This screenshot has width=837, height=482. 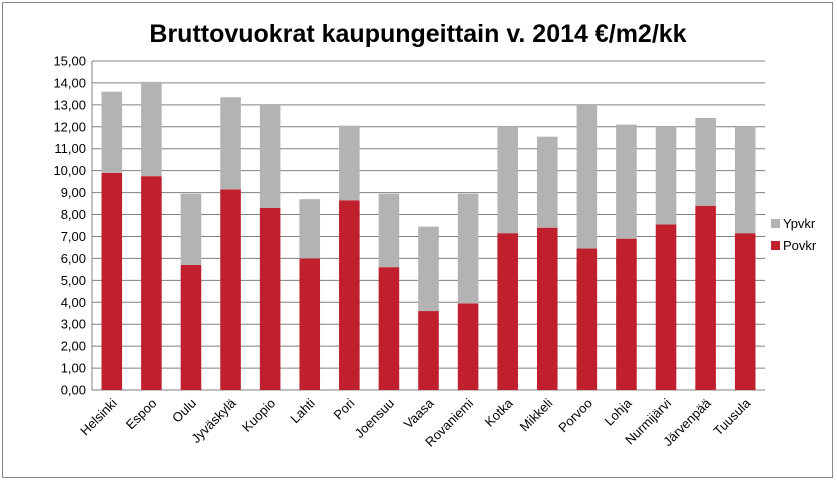 What do you see at coordinates (775, 223) in the screenshot?
I see `legend-swatch-ypvkr` at bounding box center [775, 223].